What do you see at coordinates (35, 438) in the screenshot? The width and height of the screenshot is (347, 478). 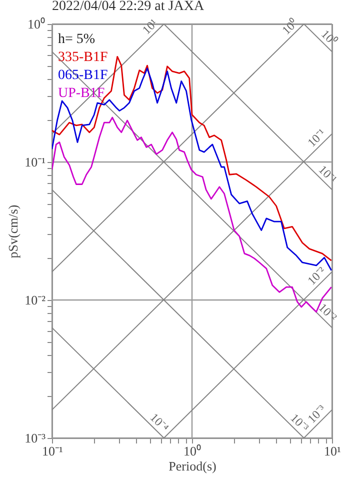 I see `y-tick-label: 10⁻³` at bounding box center [35, 438].